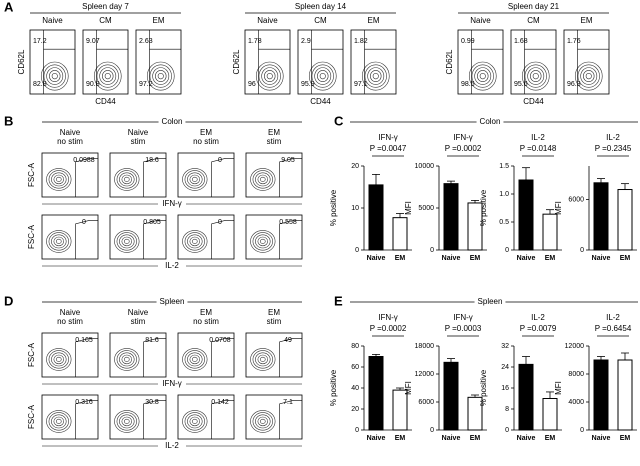 The height and width of the screenshot is (466, 640). What do you see at coordinates (172, 445) in the screenshot?
I see `x-axis-label: IL-2` at bounding box center [172, 445].